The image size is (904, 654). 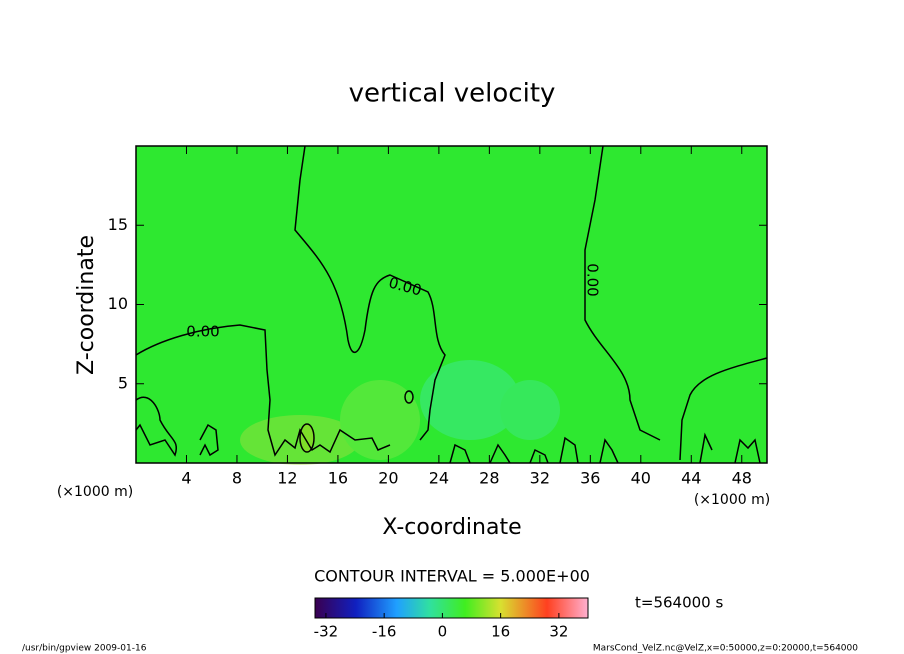 What do you see at coordinates (679, 603) in the screenshot?
I see `time-label: t=564000 s` at bounding box center [679, 603].